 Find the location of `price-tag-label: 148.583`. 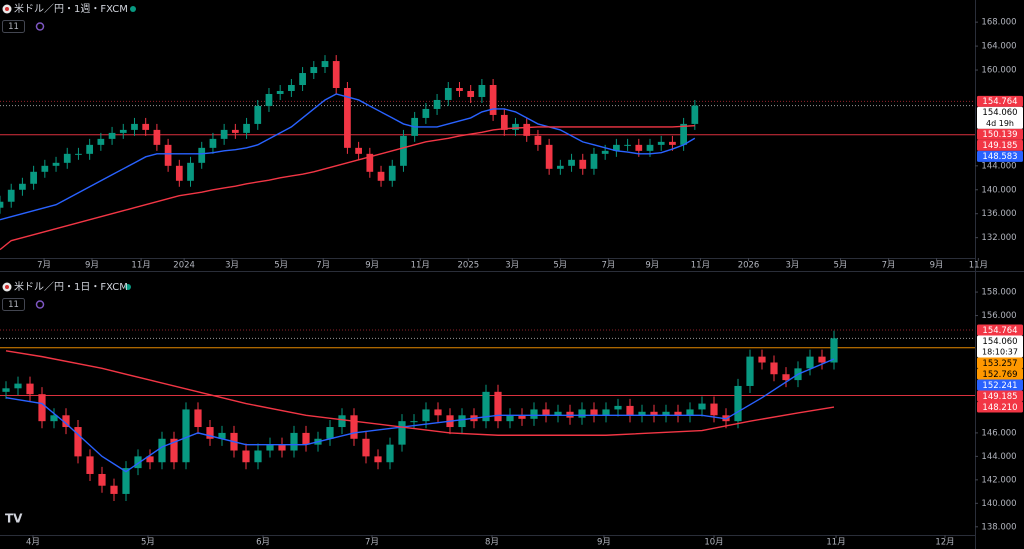

price-tag-label: 148.583 is located at coordinates (999, 157).